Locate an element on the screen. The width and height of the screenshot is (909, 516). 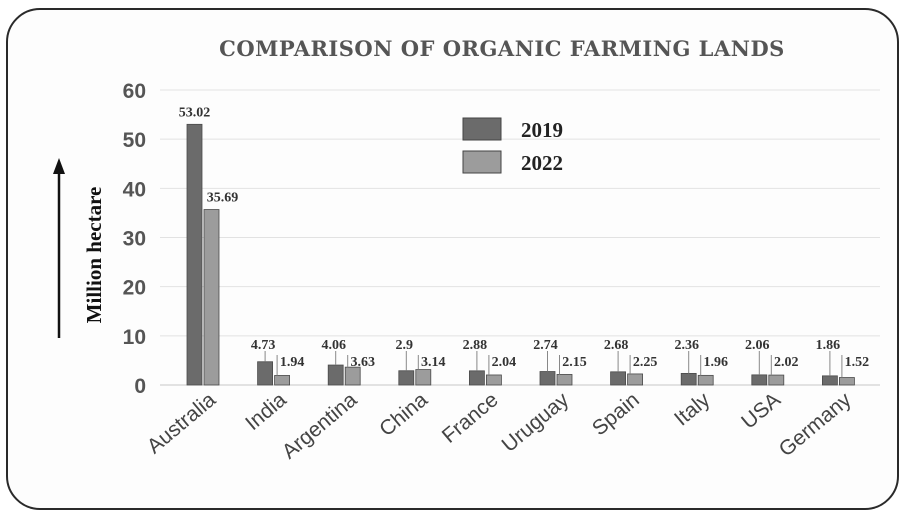
value-label: 2.25 is located at coordinates (645, 362).